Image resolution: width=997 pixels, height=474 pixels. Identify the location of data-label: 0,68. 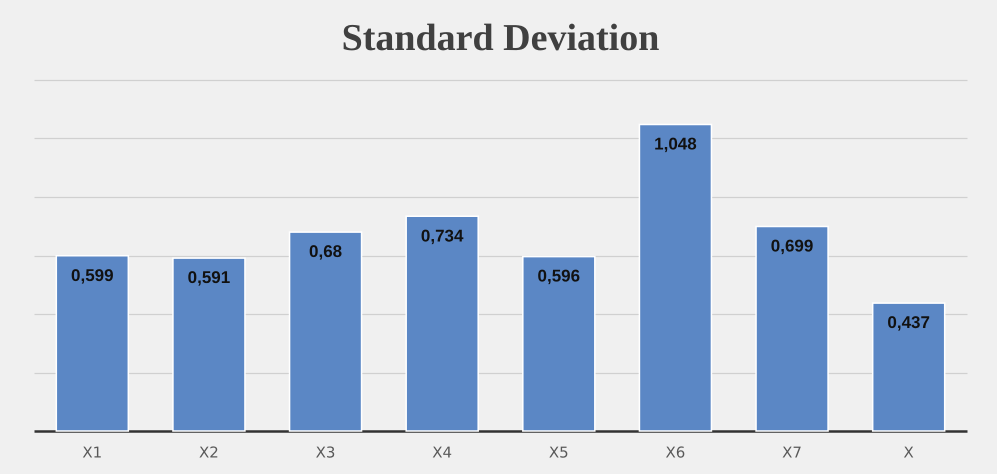
(325, 252).